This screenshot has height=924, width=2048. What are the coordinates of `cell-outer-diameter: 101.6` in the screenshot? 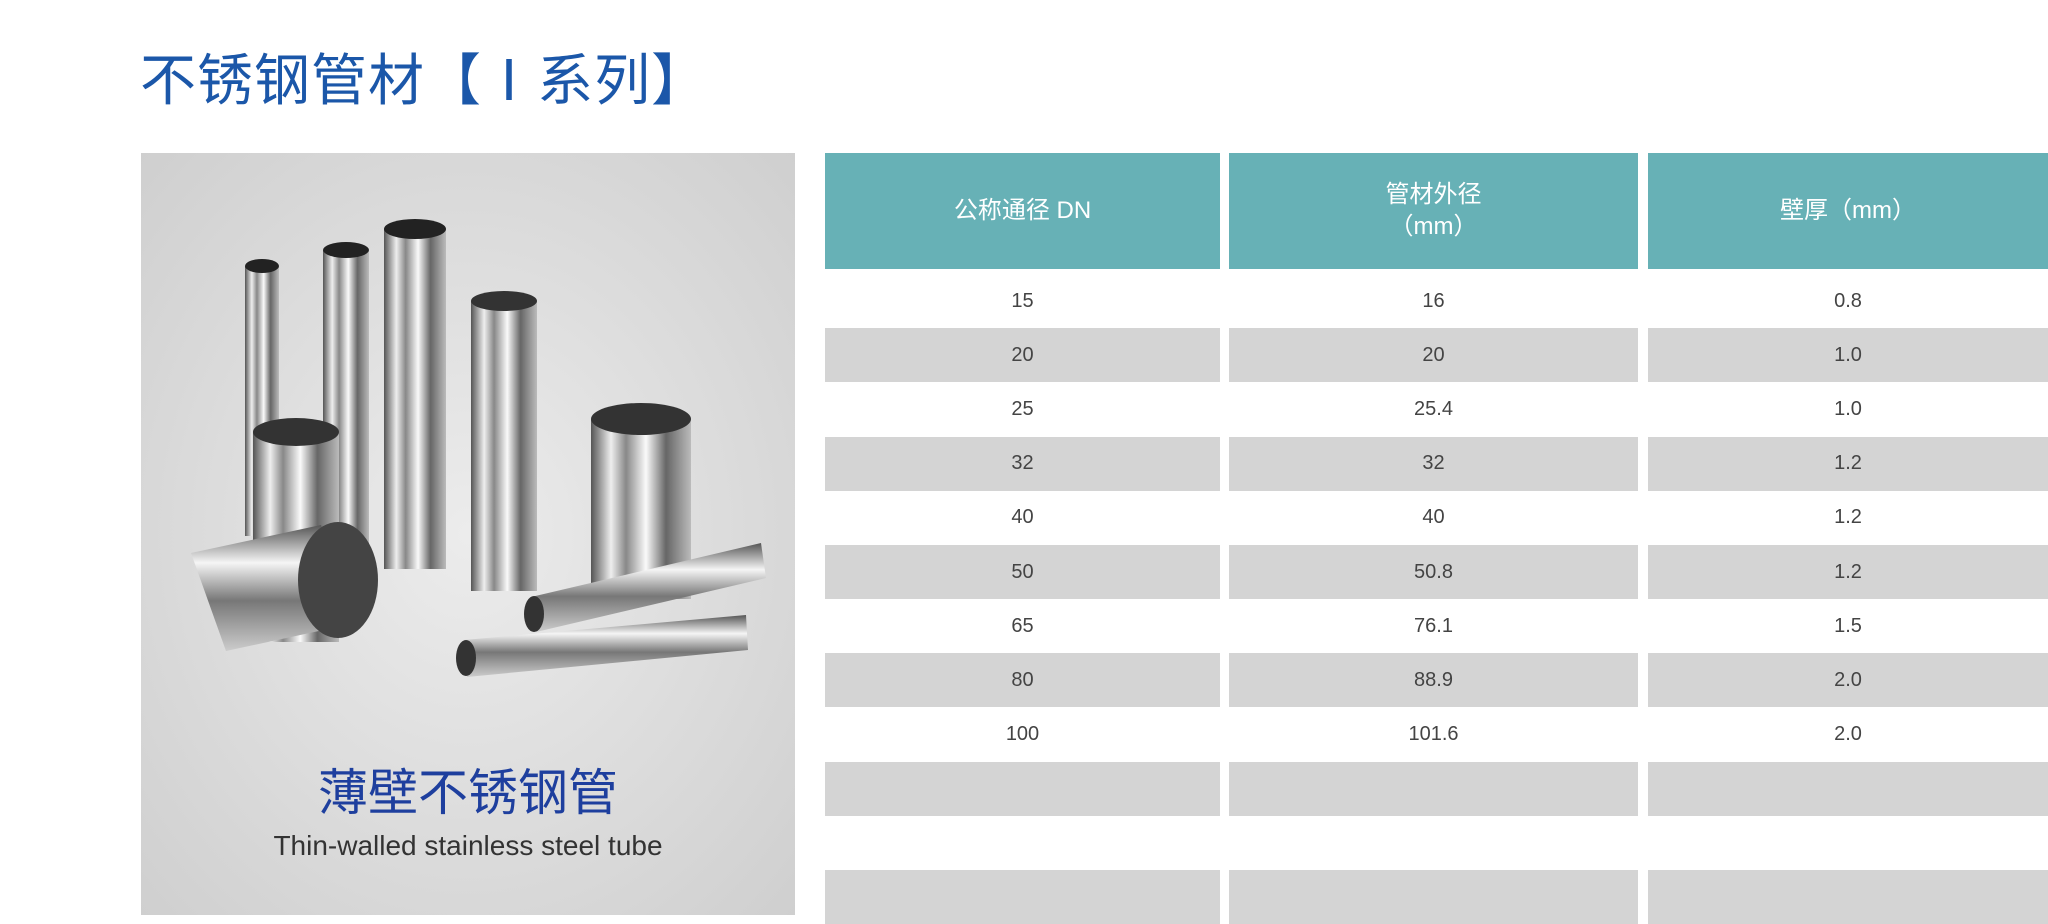 It's located at (1433, 734).